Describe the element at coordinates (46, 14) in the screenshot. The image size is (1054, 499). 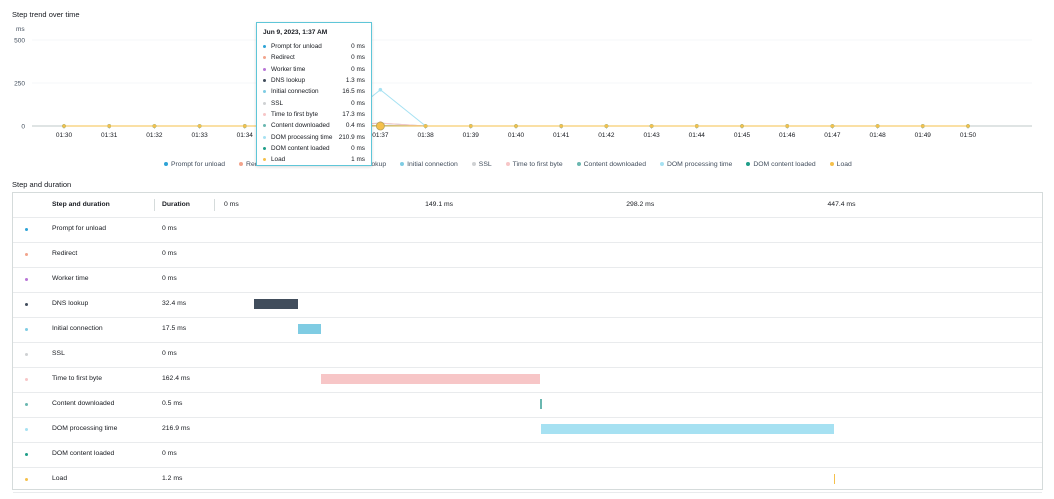
I see `trend-title: Step trend over time` at that location.